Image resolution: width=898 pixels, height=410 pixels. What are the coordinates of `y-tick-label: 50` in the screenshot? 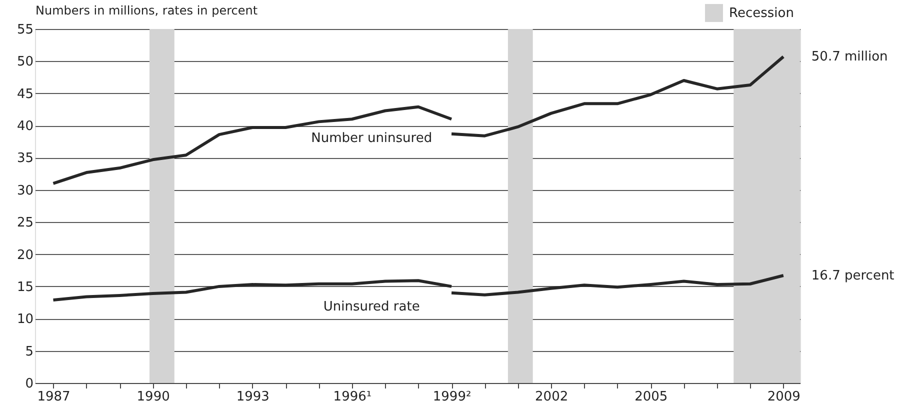 It's located at (25, 62).